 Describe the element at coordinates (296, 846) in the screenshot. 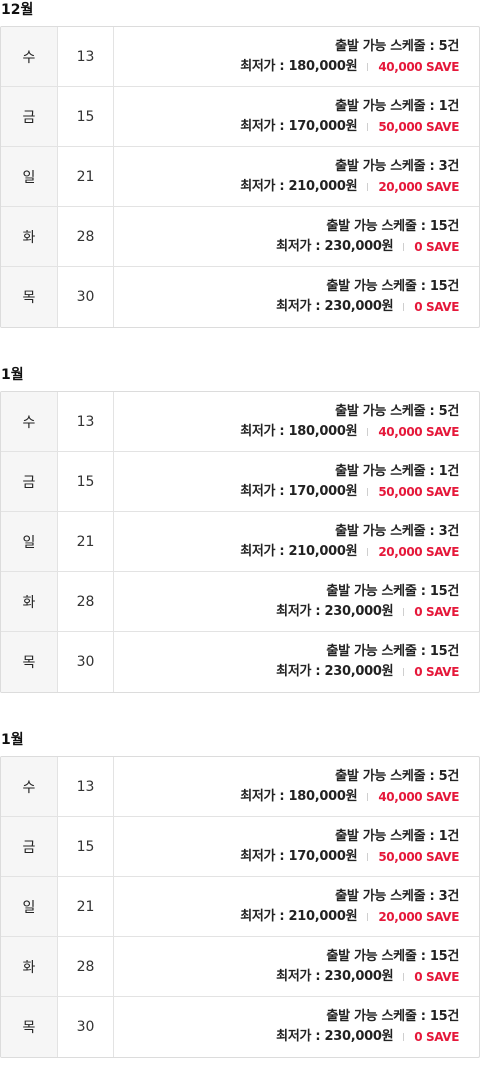

I see `info-cell: 출발 가능 스케줄 : 1건 최저가 : 170,000원 50,000 SAVE` at that location.